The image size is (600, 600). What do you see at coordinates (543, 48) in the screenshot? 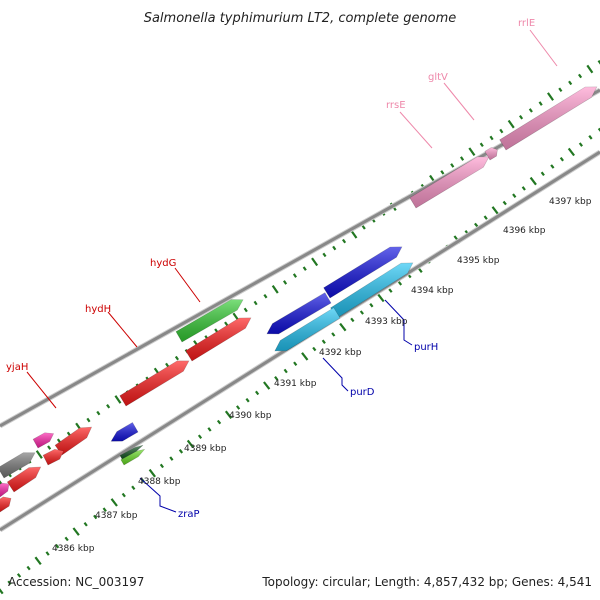
I see `rrlE-leader` at bounding box center [543, 48].